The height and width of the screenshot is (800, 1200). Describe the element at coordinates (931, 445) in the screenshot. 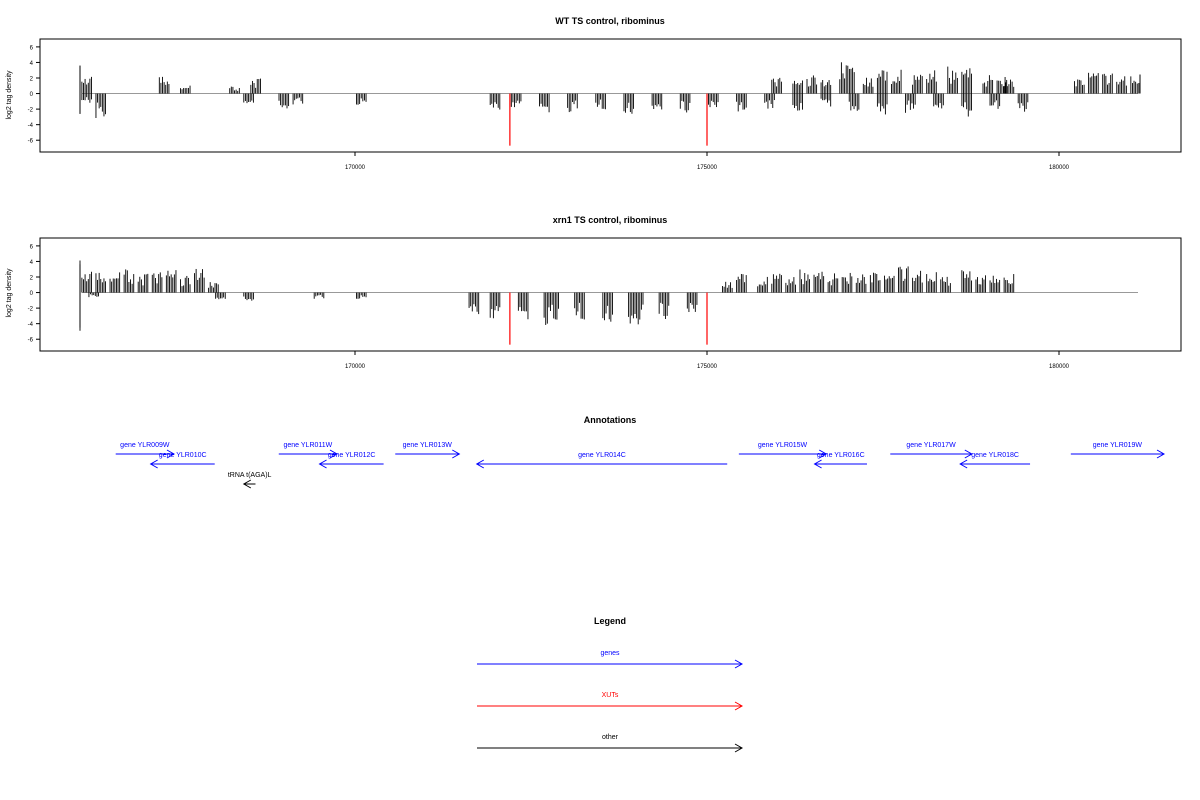

I see `gene-label: gene YLR017W` at that location.